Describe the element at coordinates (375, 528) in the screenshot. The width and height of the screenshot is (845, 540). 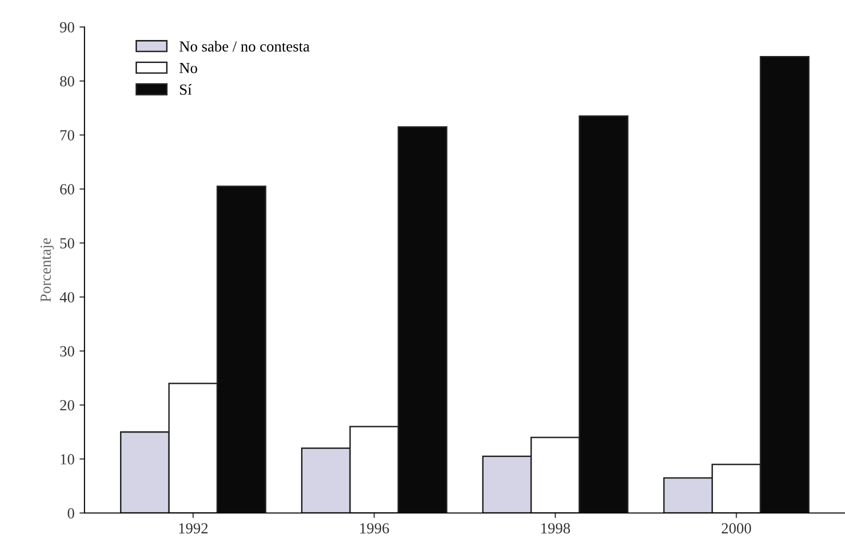
I see `x-tick-label: 1996` at that location.